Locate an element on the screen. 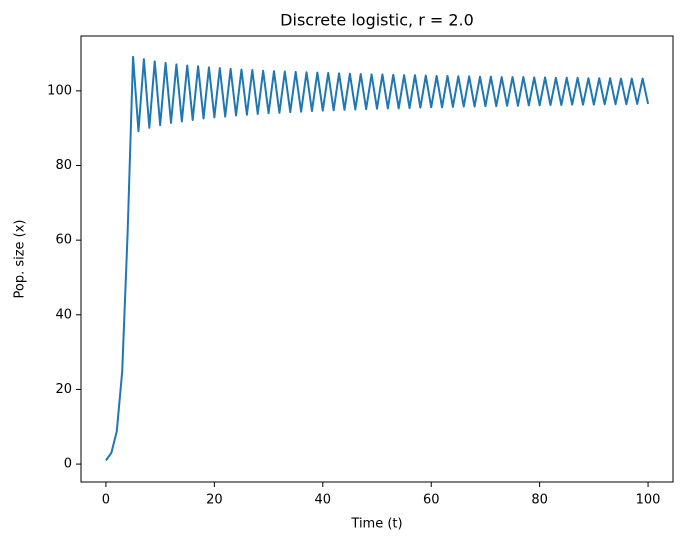 This screenshot has height=546, width=687. x-tick-label: 0 is located at coordinates (106, 500).